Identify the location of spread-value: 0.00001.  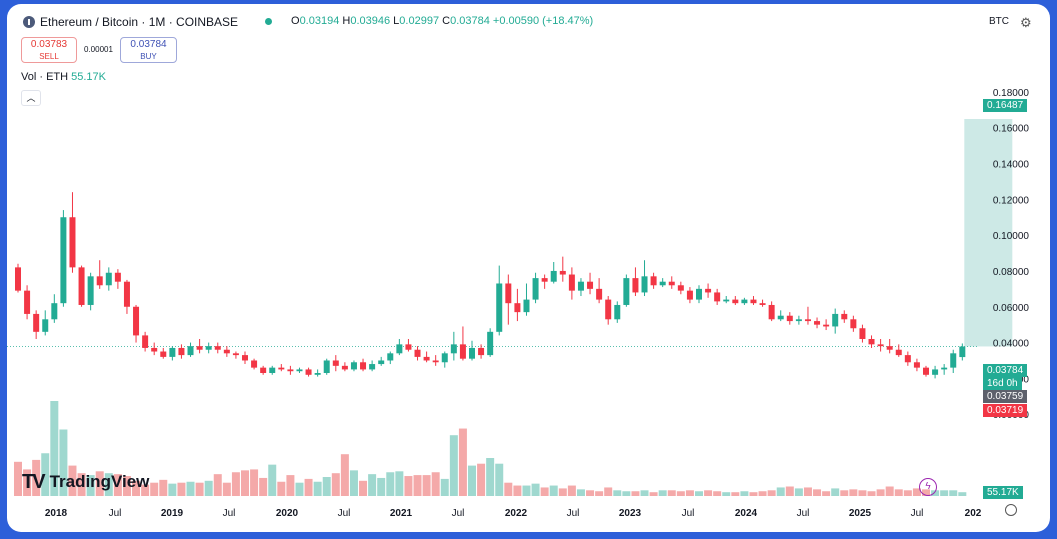
(98, 49).